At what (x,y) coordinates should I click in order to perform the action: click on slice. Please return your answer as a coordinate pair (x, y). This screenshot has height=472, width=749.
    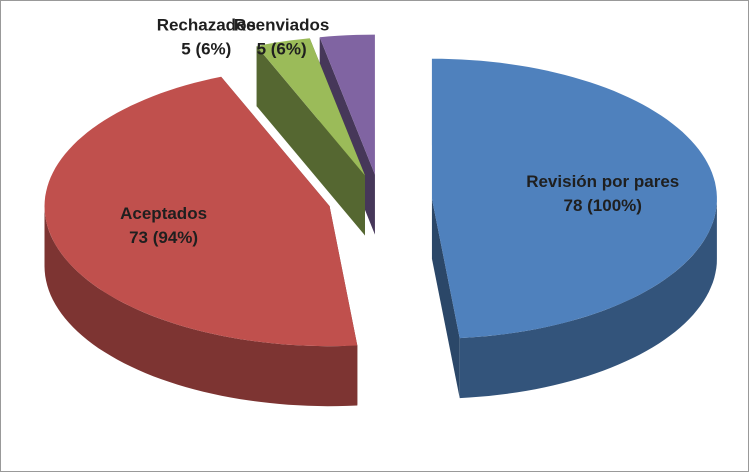
    Looking at the image, I should click on (310, 137).